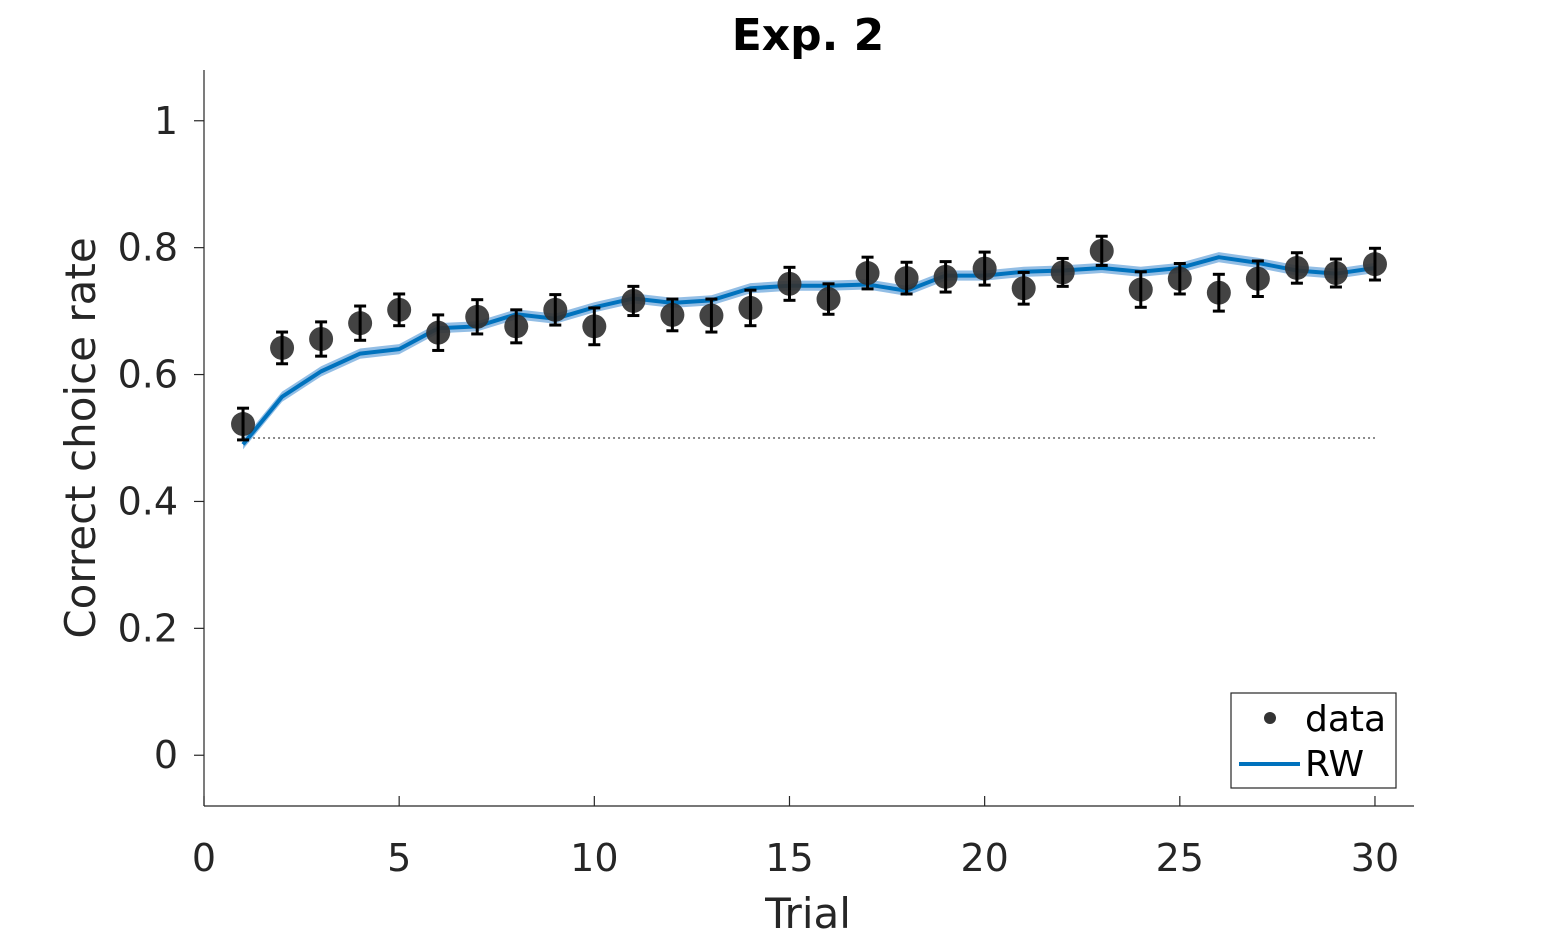 The height and width of the screenshot is (938, 1563). What do you see at coordinates (1375, 858) in the screenshot?
I see `x-tick-label: 30` at bounding box center [1375, 858].